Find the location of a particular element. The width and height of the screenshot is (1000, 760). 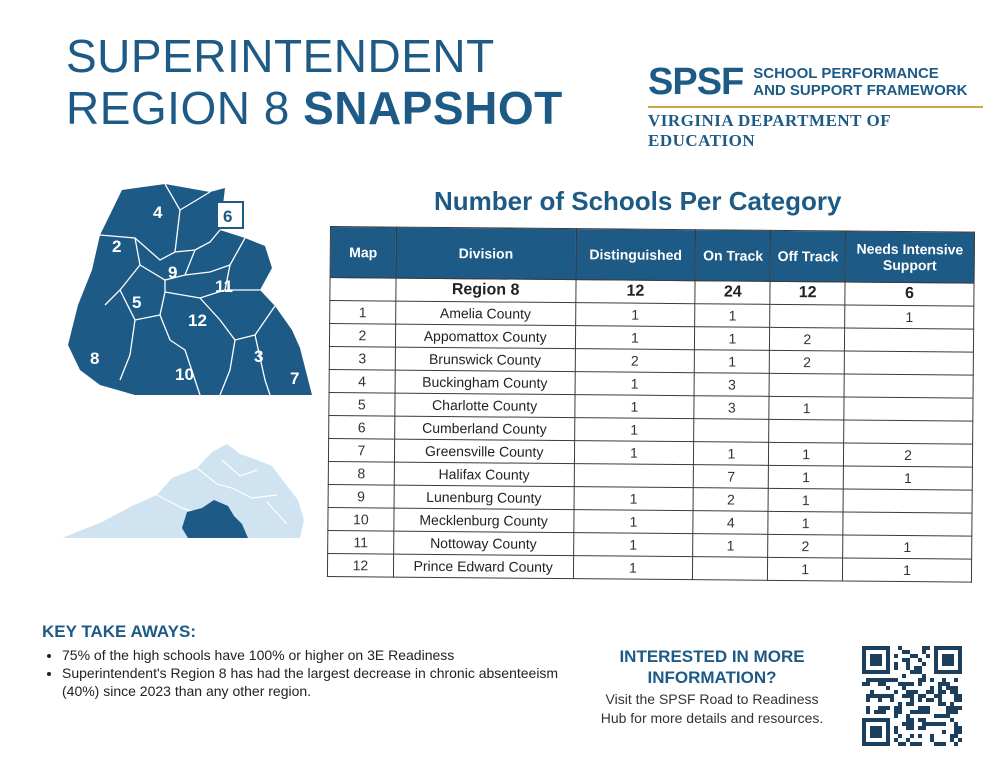

table-cell: 24 is located at coordinates (733, 292).